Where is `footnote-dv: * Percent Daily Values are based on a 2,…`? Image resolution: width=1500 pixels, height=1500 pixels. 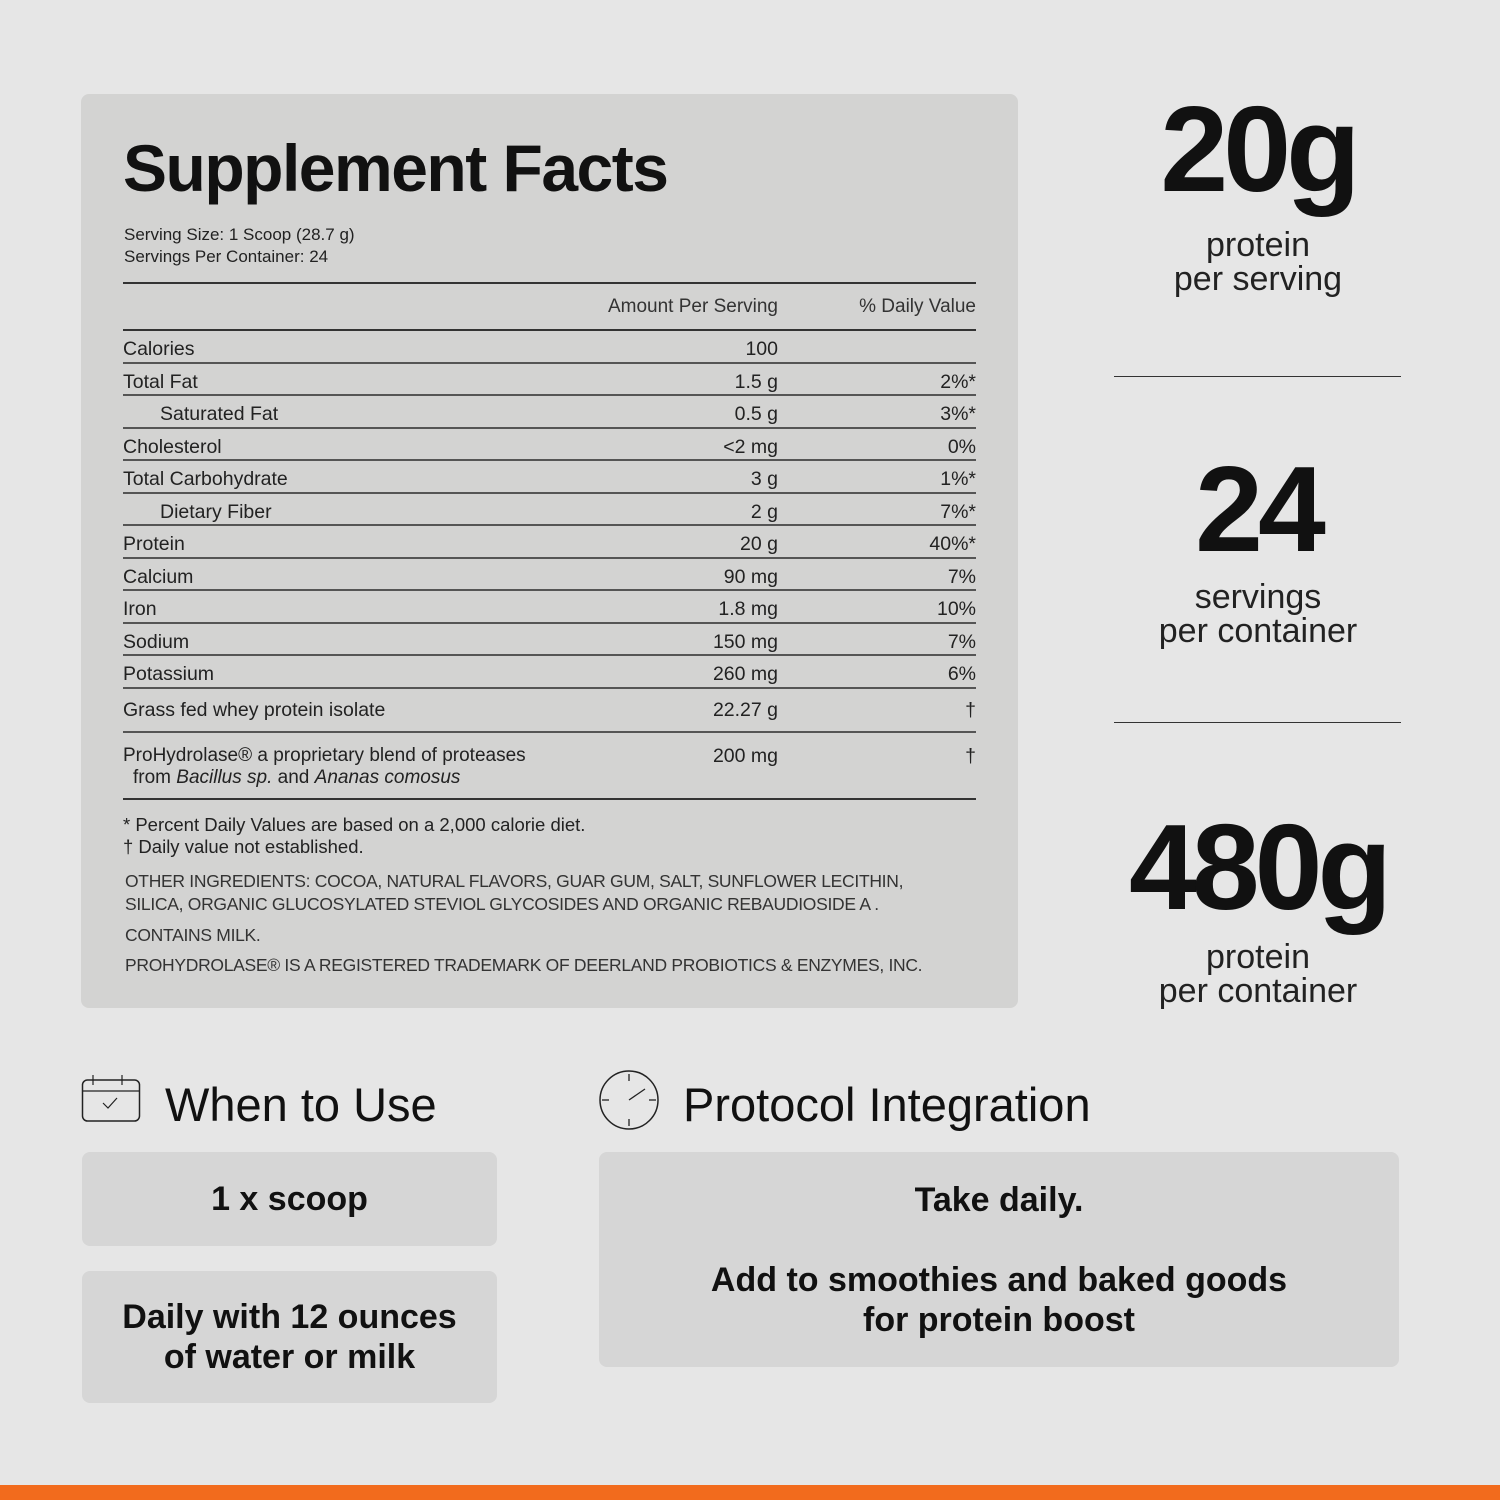 footnote-dv: * Percent Daily Values are based on a 2,… is located at coordinates (354, 824).